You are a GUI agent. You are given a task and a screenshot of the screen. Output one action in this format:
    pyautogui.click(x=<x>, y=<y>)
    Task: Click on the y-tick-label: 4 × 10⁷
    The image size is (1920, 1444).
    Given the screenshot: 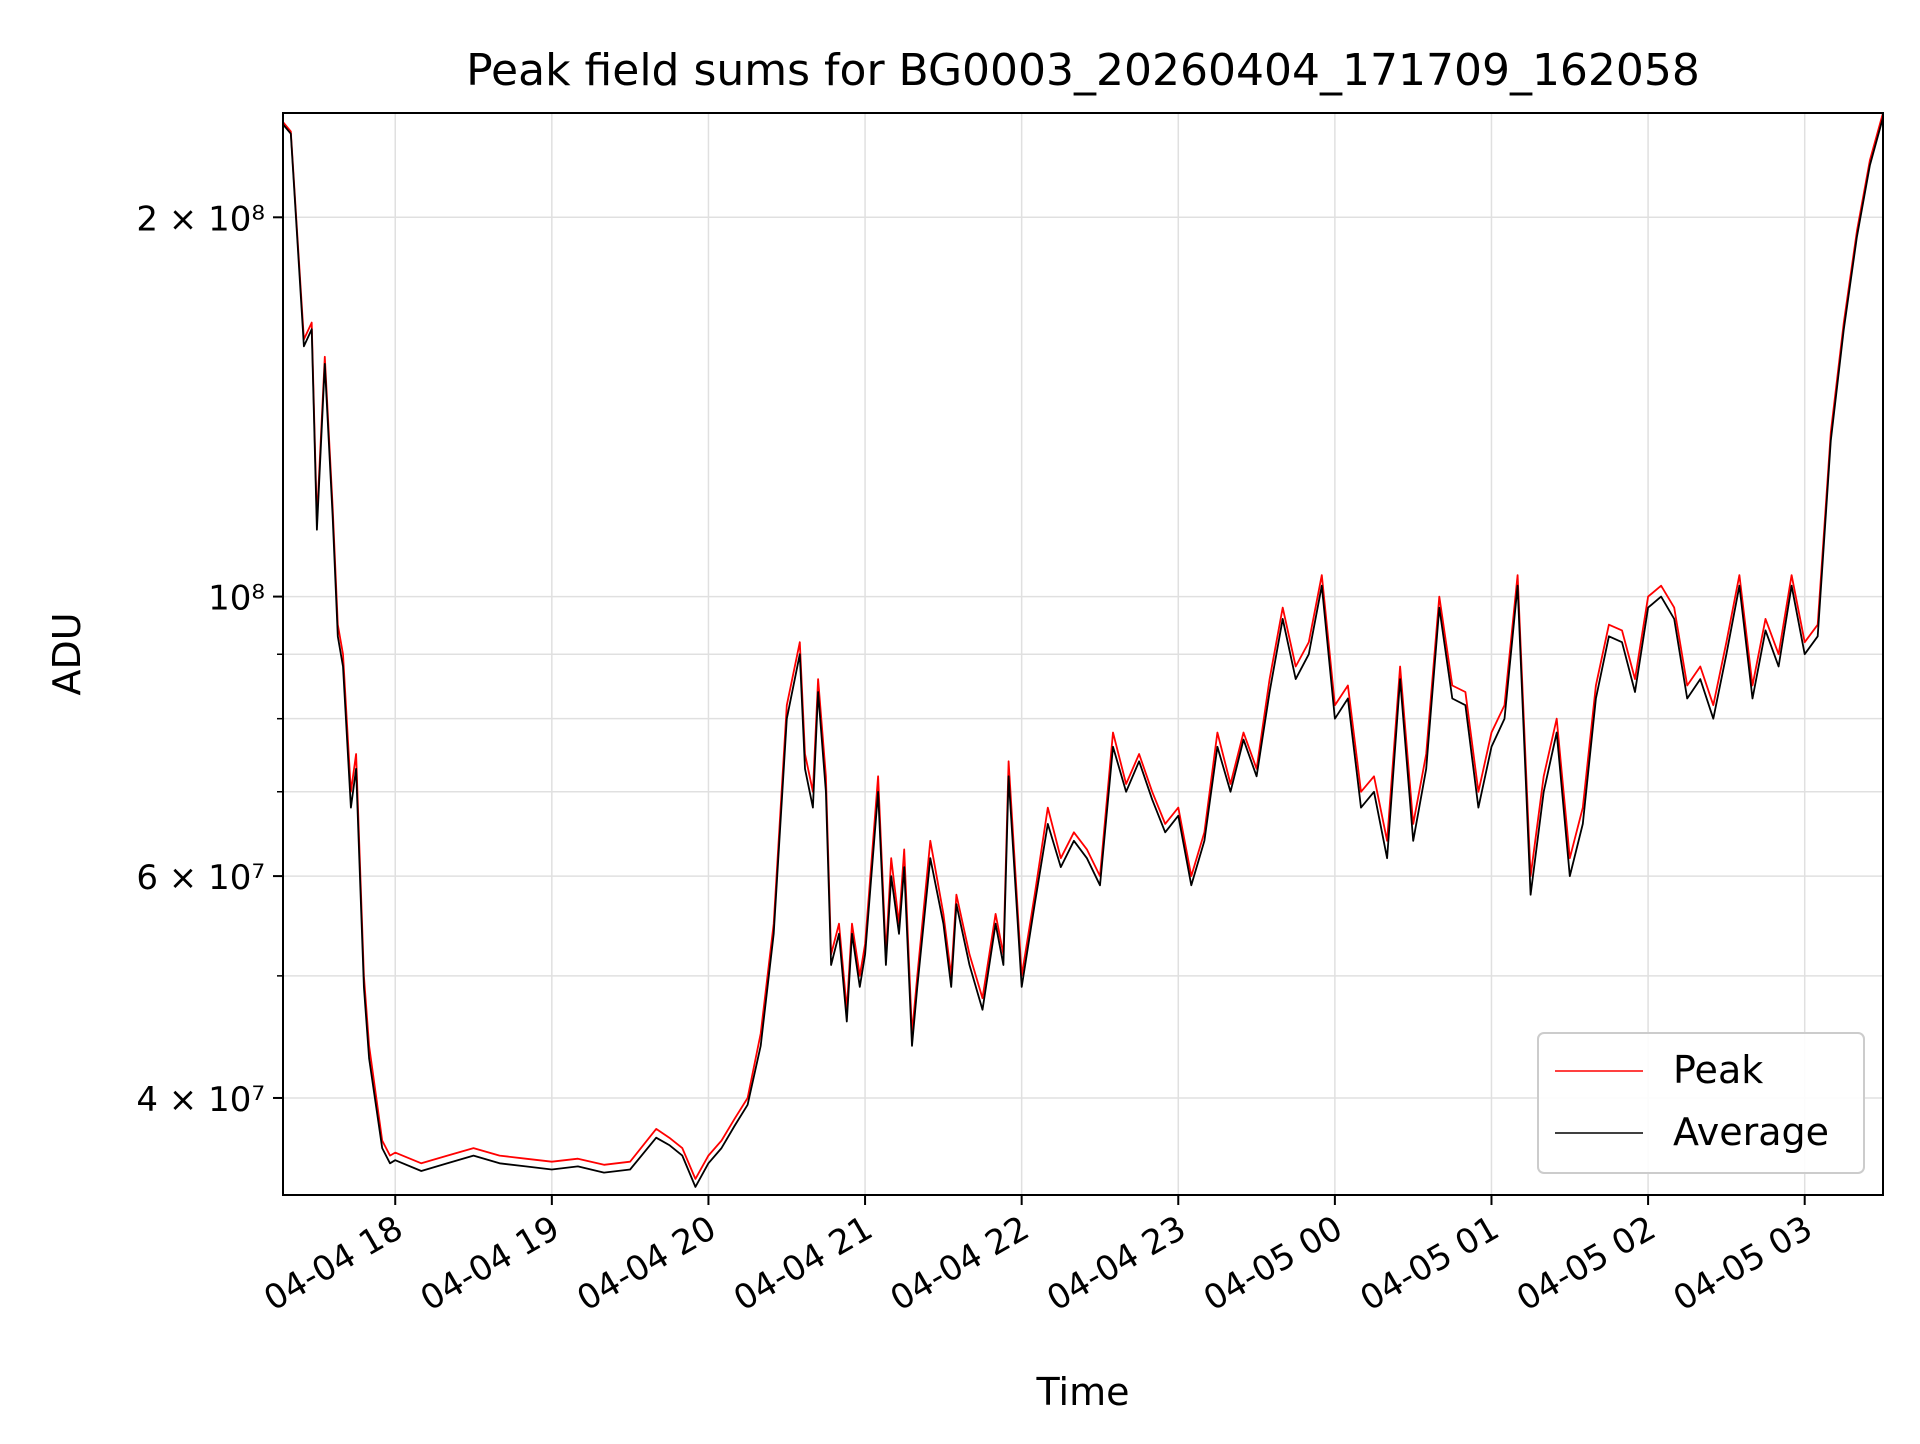 What is the action you would take?
    pyautogui.click(x=200, y=1100)
    